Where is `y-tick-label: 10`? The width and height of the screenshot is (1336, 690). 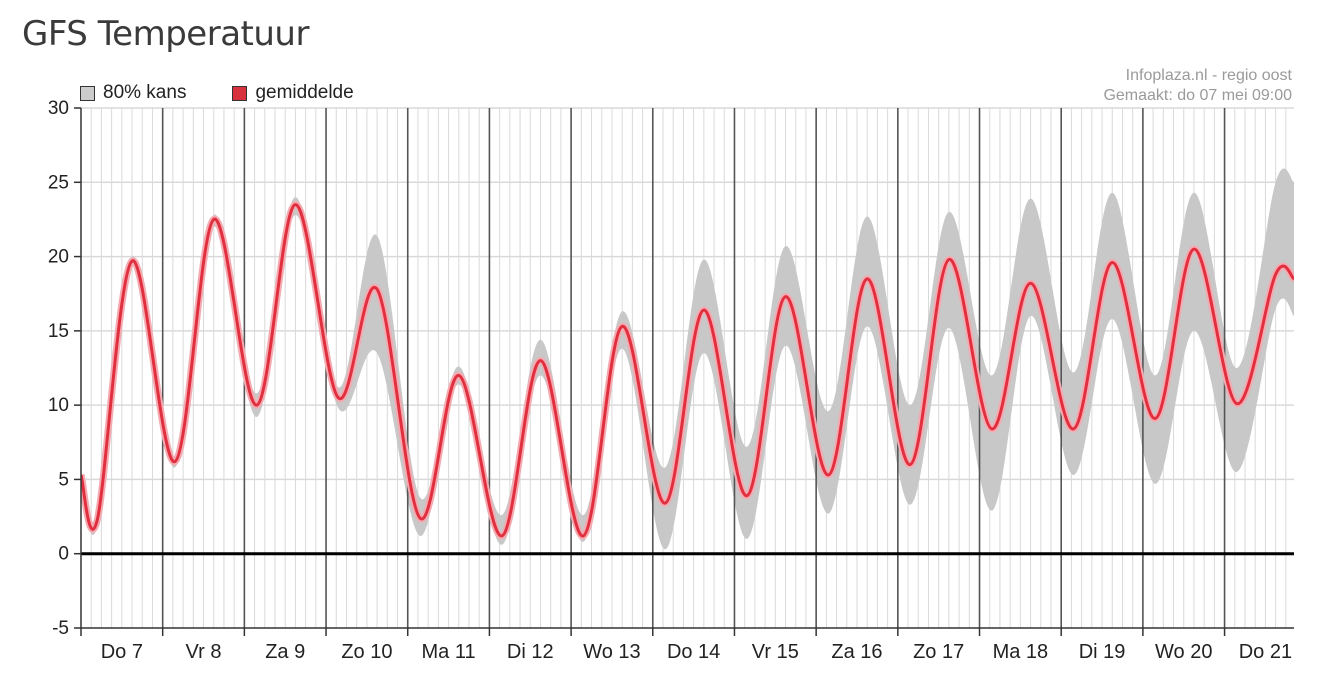
y-tick-label: 10 is located at coordinates (58, 405).